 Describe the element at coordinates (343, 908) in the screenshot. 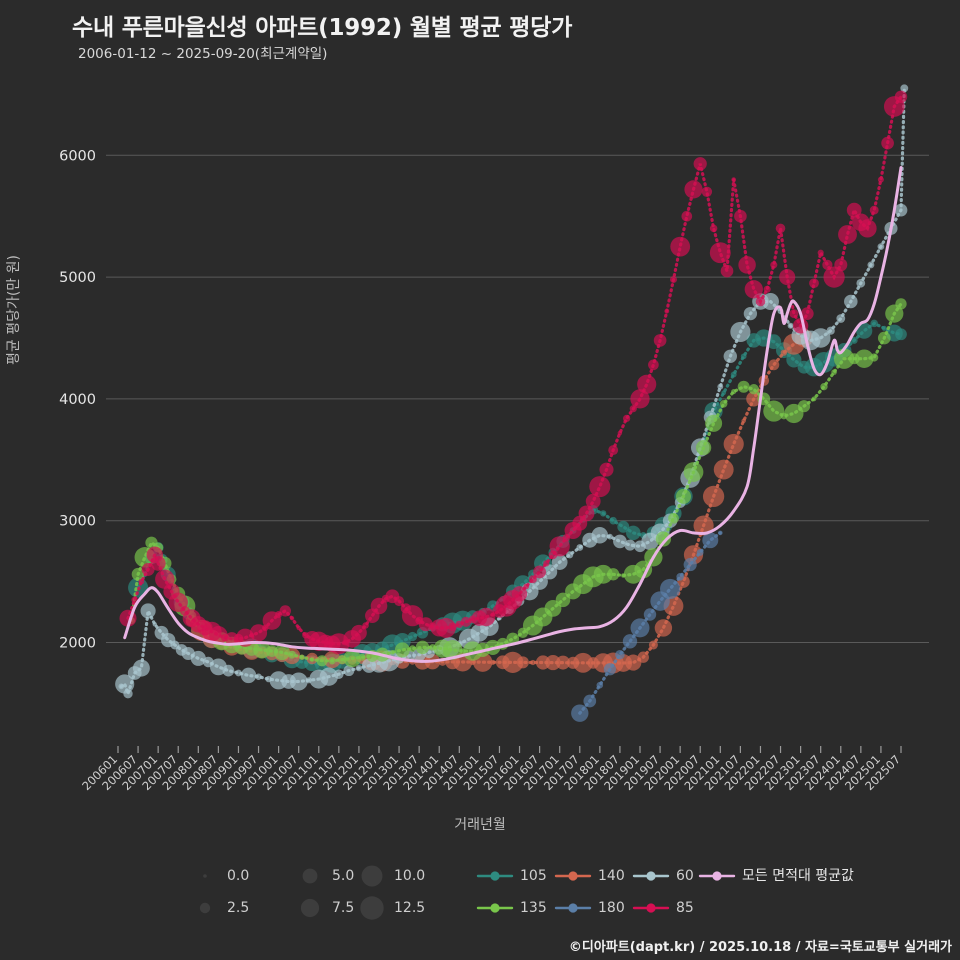

I see `size-legend-label: 7.5` at that location.